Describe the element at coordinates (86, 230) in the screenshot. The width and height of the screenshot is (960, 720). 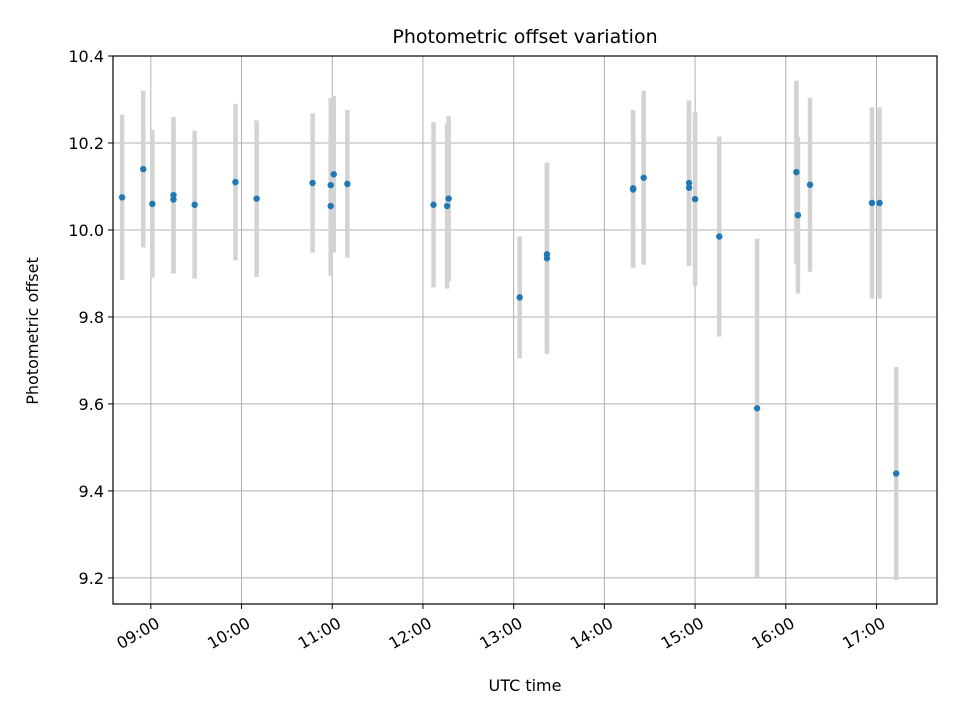
I see `y-tick-label: 10.0` at that location.